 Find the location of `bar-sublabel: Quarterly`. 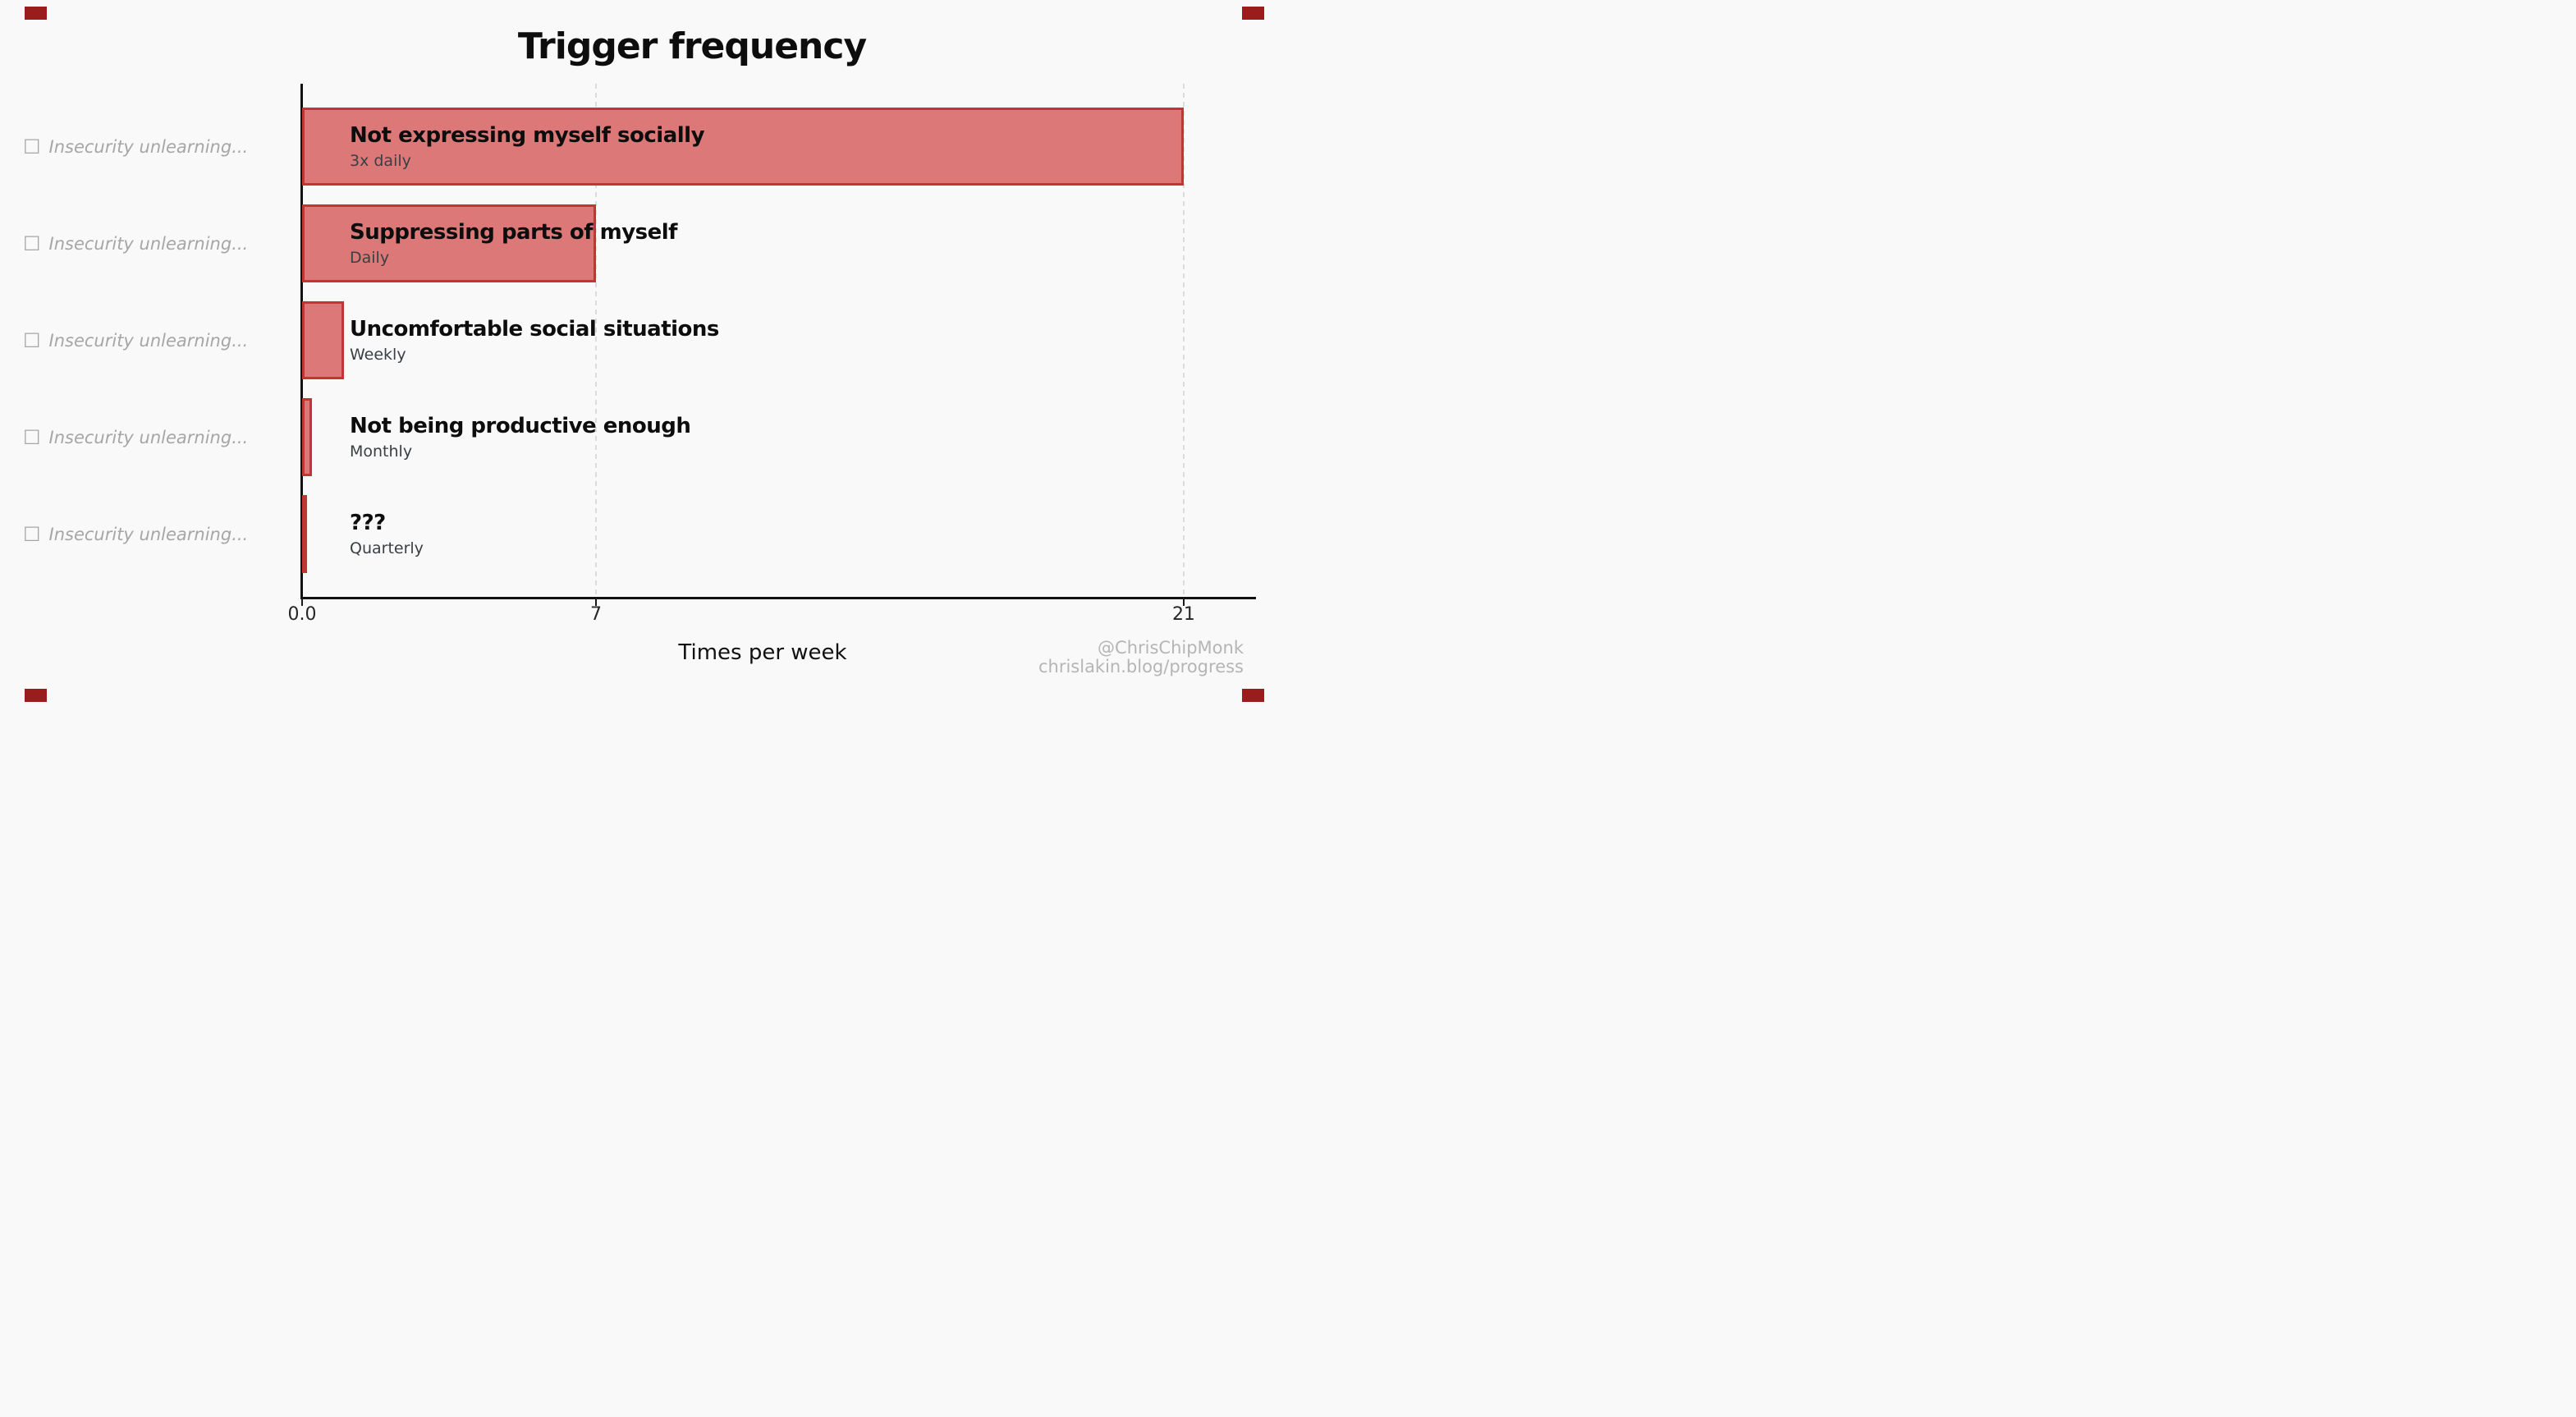

bar-sublabel: Quarterly is located at coordinates (387, 548).